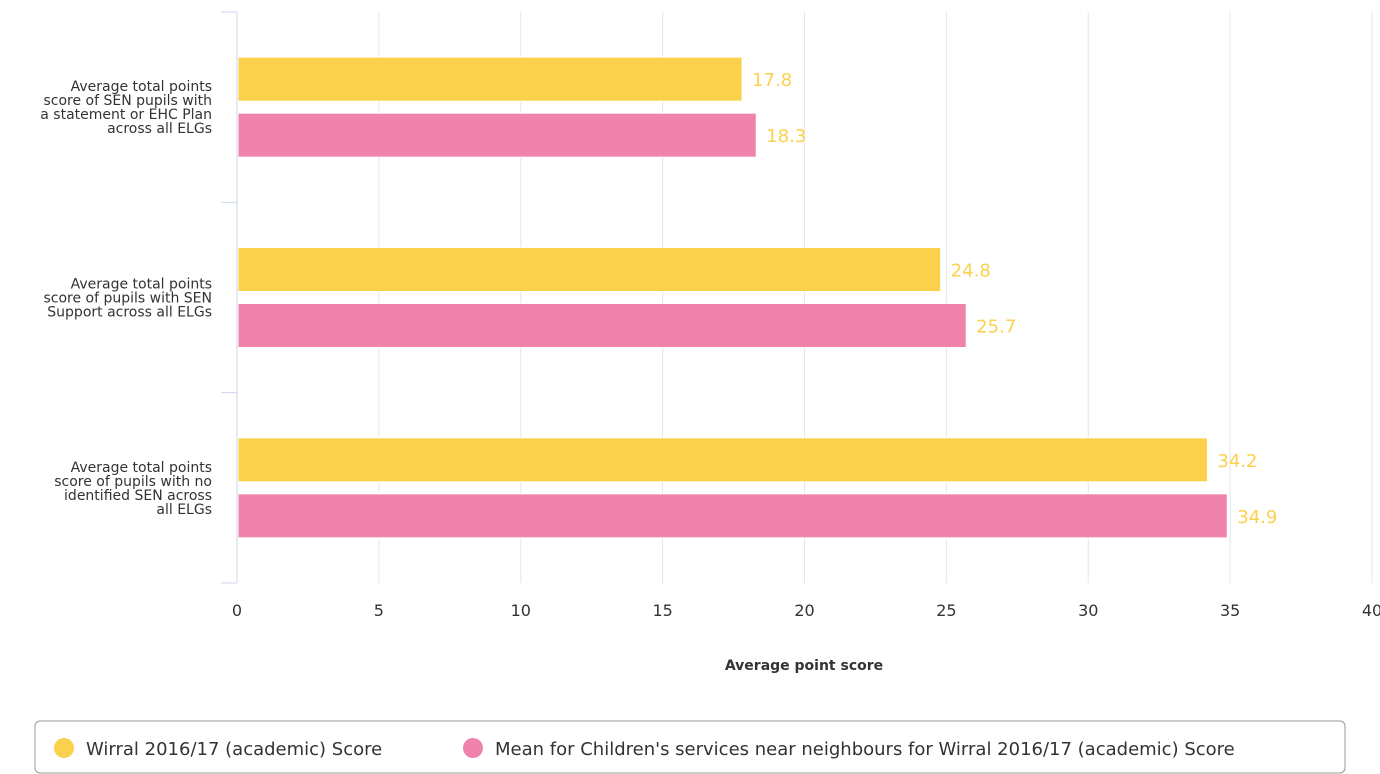 The image size is (1380, 774). Describe the element at coordinates (133, 482) in the screenshot. I see `category-label-line: score of pupils with no` at that location.